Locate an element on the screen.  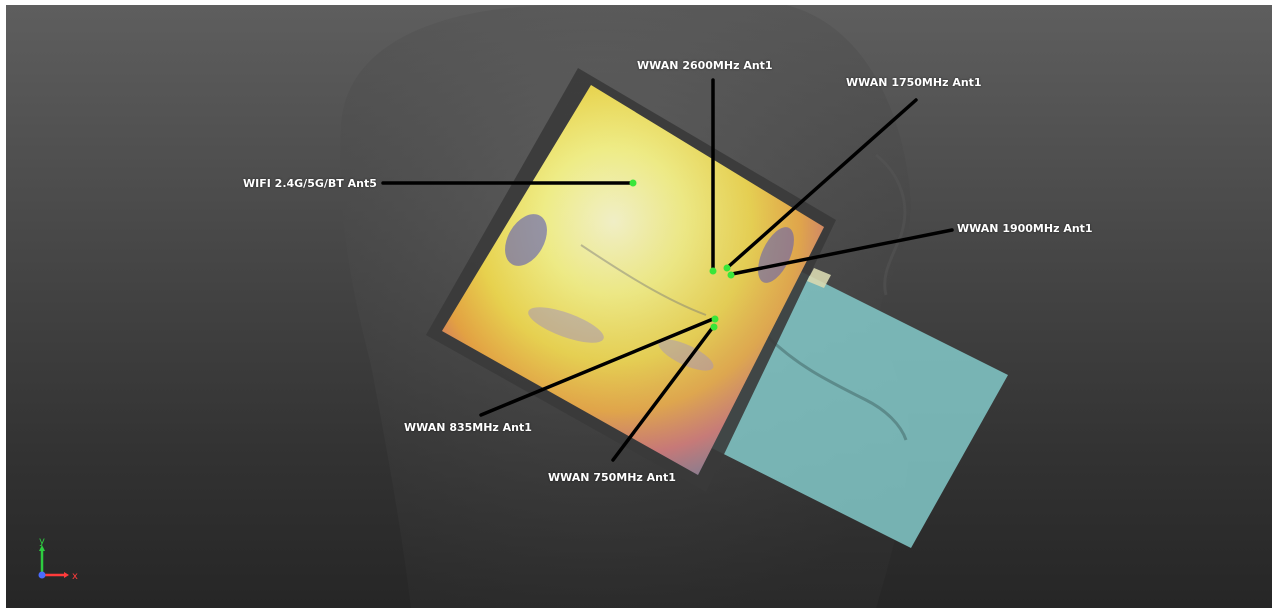
axis-triad: y x is located at coordinates (57, 559).